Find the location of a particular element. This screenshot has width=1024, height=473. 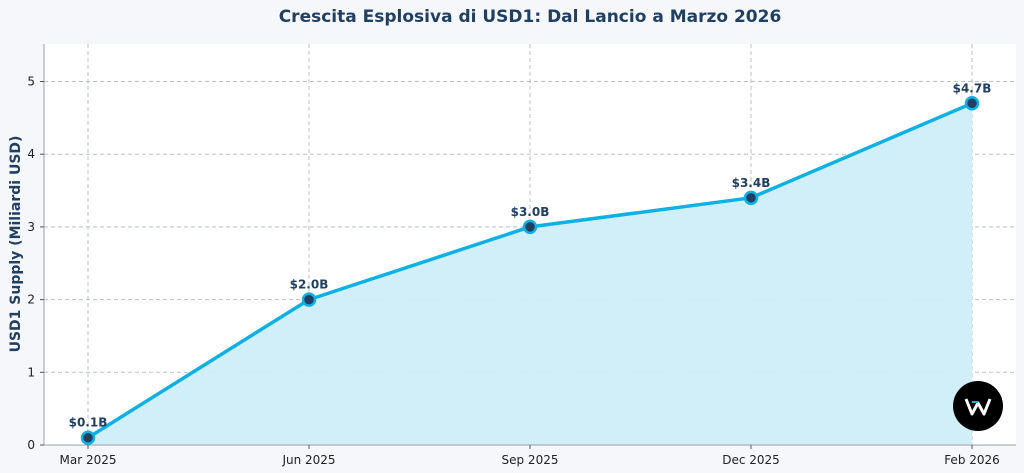

y-tick-labels: 0 1 2 3 4 5 is located at coordinates (35, 263).